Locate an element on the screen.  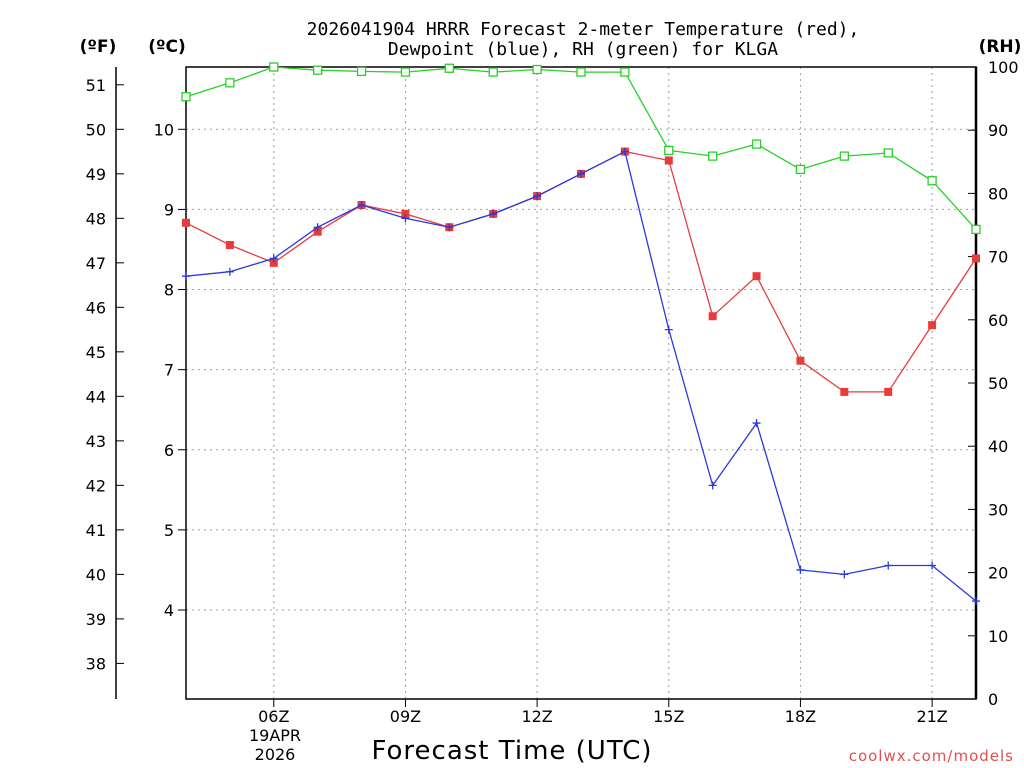
rh-tick-label: 60 is located at coordinates (998, 320).